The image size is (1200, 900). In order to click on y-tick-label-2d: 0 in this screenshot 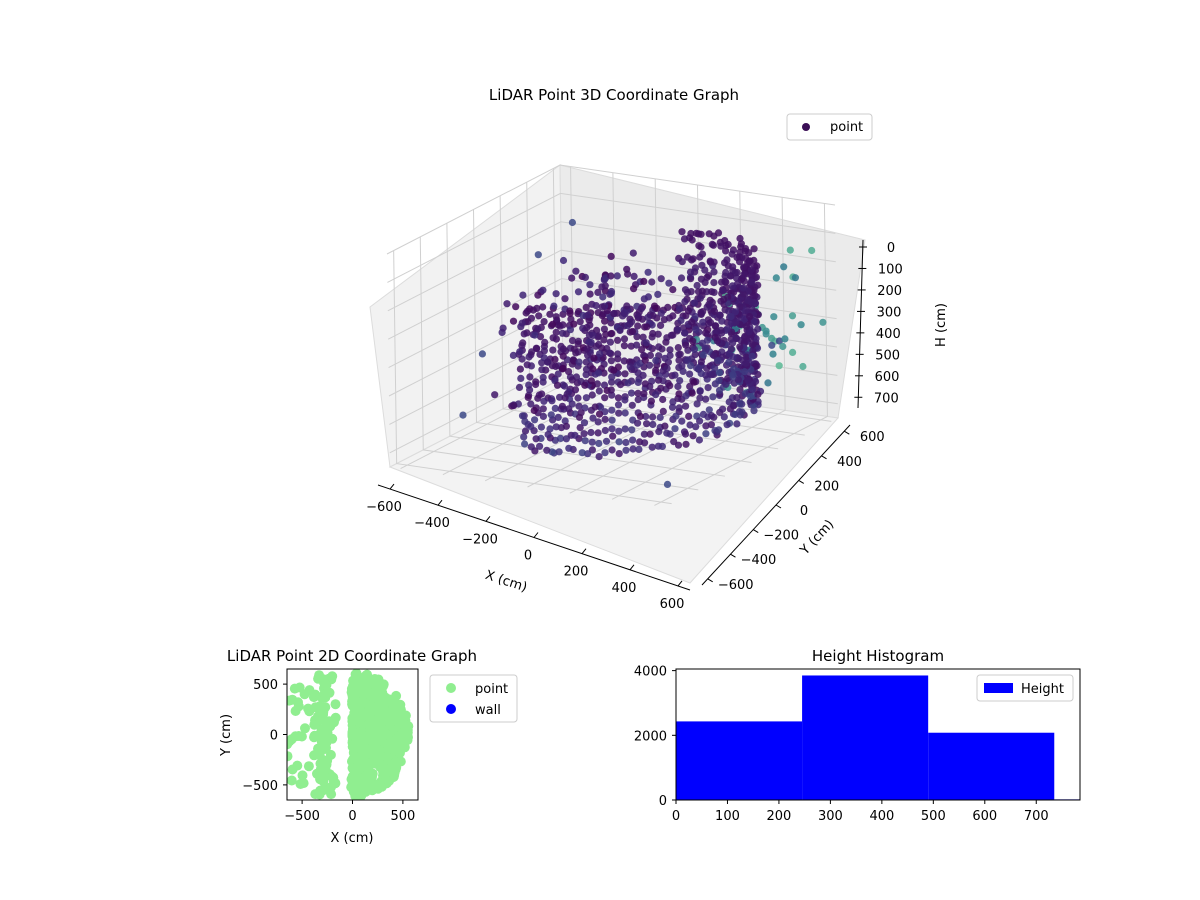, I will do `click(274, 736)`.